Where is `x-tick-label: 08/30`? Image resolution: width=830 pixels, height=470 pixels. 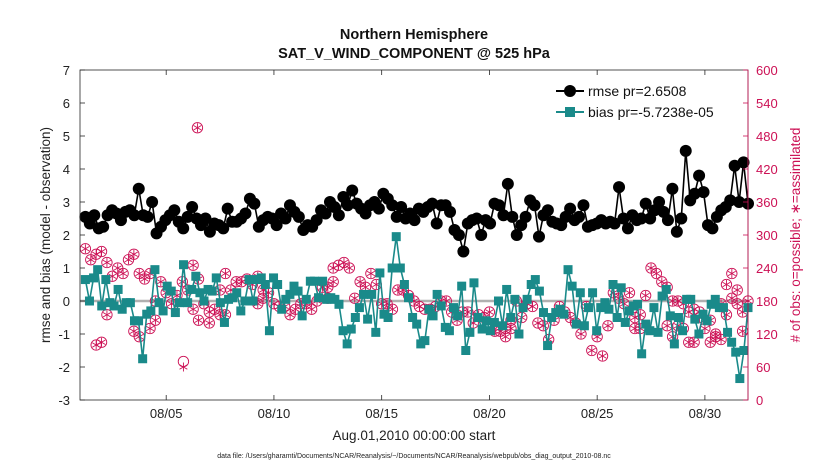 x-tick-label: 08/30 is located at coordinates (705, 413).